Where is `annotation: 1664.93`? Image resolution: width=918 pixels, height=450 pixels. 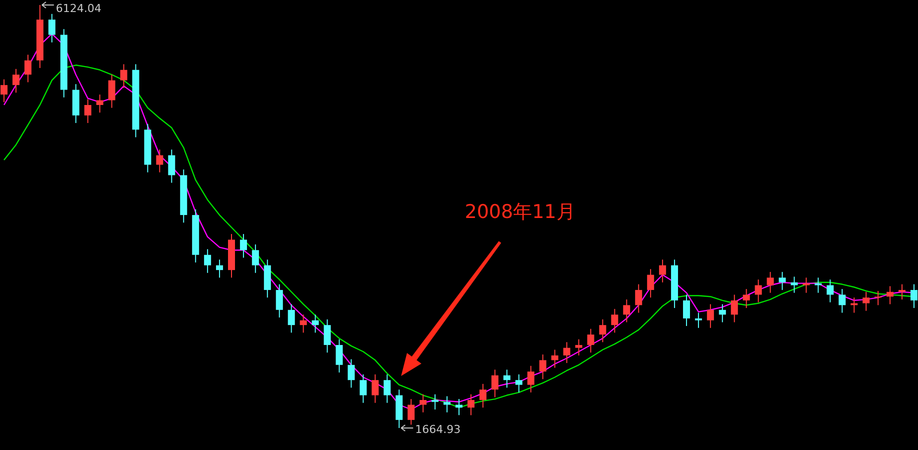 annotation: 1664.93 is located at coordinates (438, 429).